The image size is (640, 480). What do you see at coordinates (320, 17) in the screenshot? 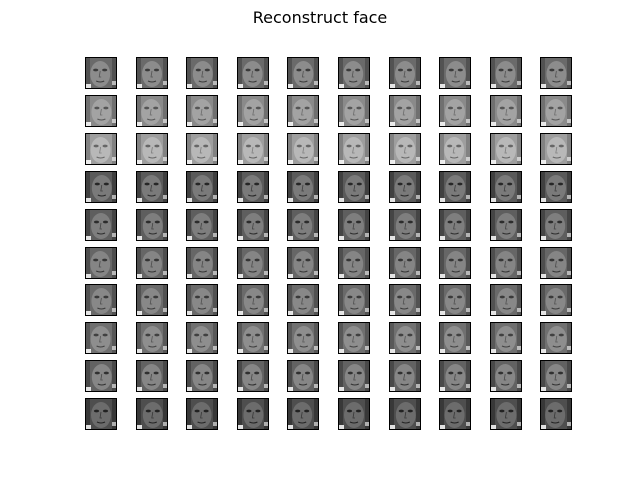
I see `figure-title: Reconstruct face` at bounding box center [320, 17].